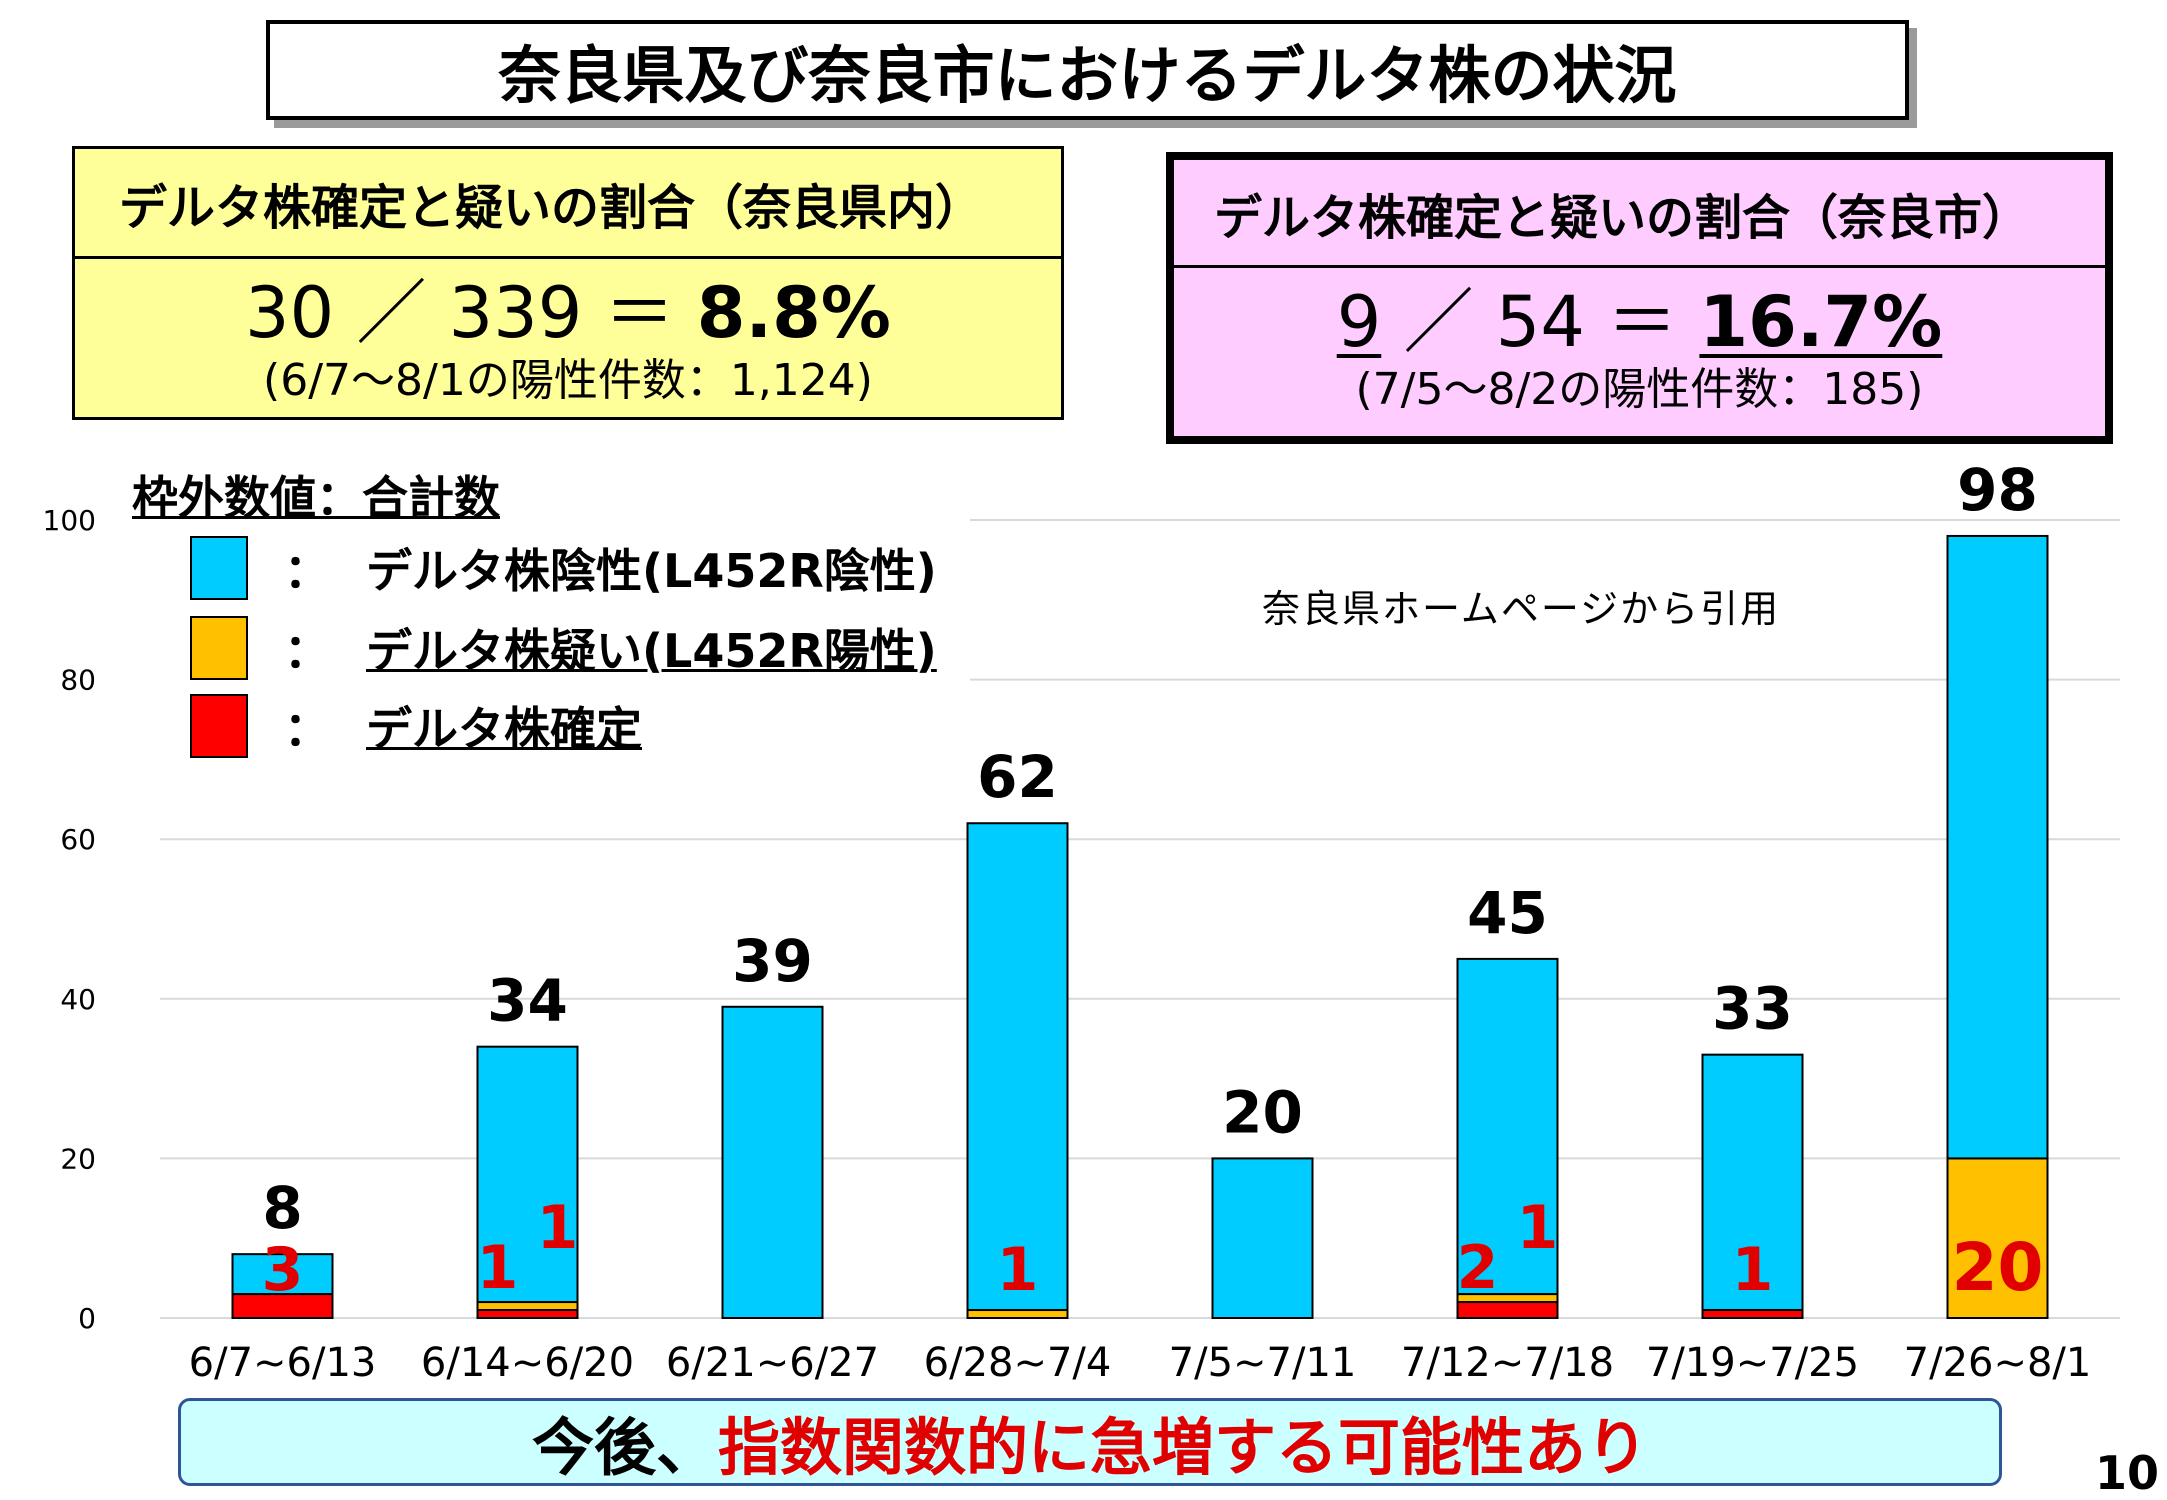 The height and width of the screenshot is (1500, 2167). Describe the element at coordinates (1017, 777) in the screenshot. I see `bar-total-label: 62` at that location.